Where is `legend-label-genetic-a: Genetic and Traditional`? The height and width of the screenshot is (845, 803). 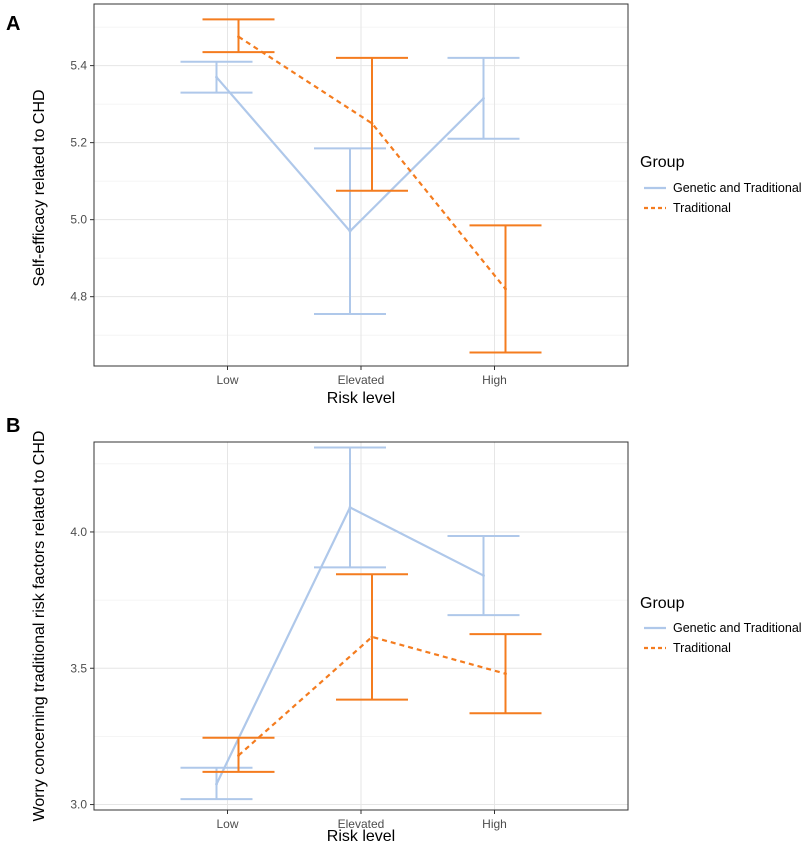 legend-label-genetic-a: Genetic and Traditional is located at coordinates (737, 188).